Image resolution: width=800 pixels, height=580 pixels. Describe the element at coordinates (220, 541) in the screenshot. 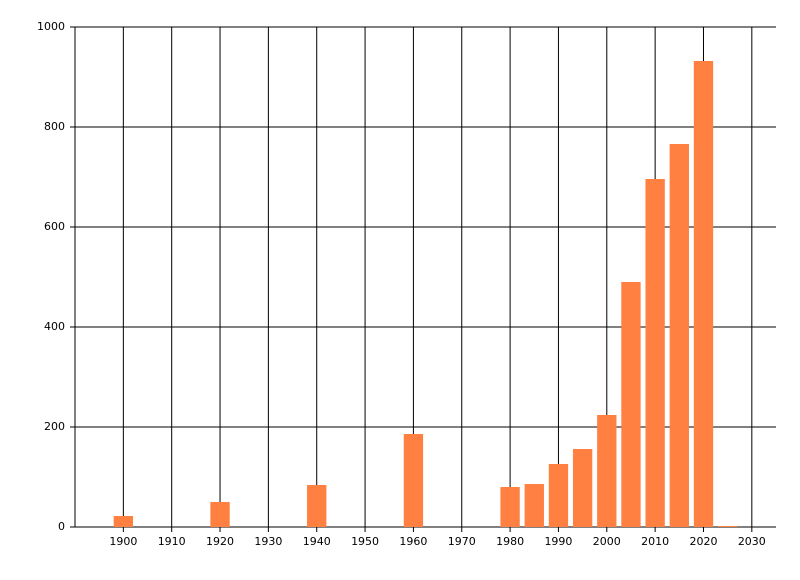

I see `x-tick-label: 1920` at that location.